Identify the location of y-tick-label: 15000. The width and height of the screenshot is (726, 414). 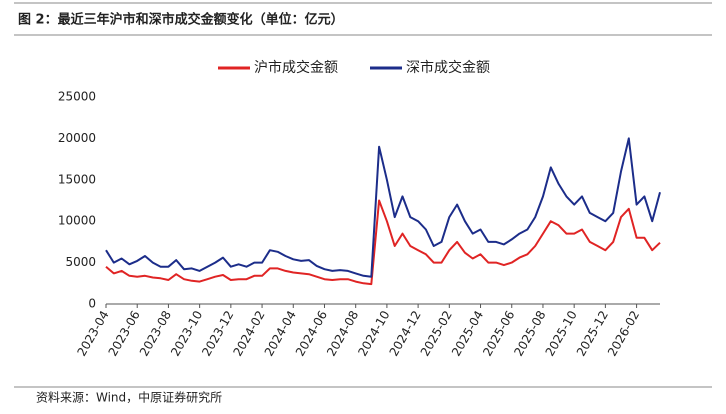
(77, 179).